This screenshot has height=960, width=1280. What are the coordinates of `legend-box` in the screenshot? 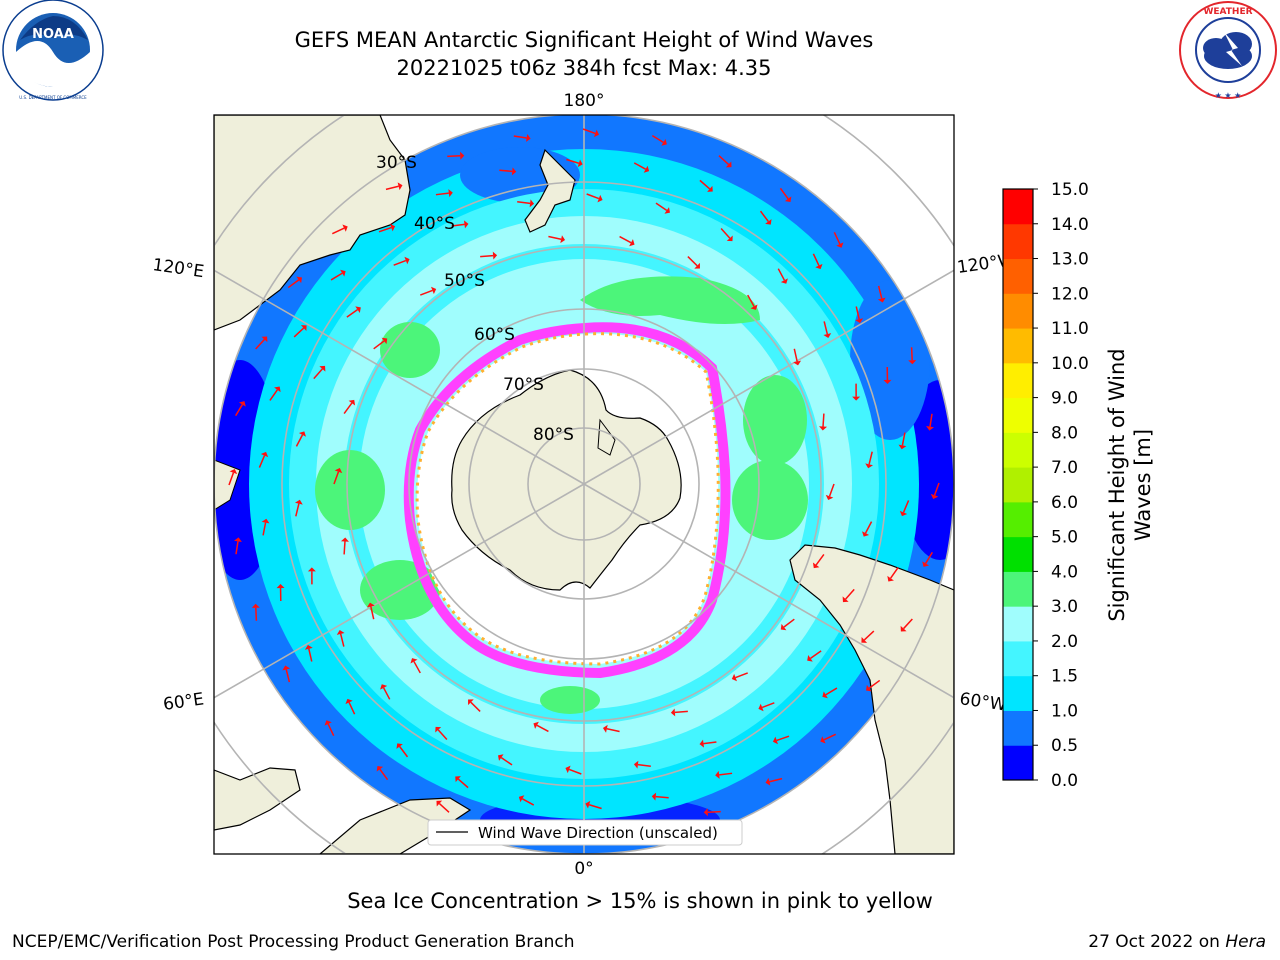 It's located at (585, 832).